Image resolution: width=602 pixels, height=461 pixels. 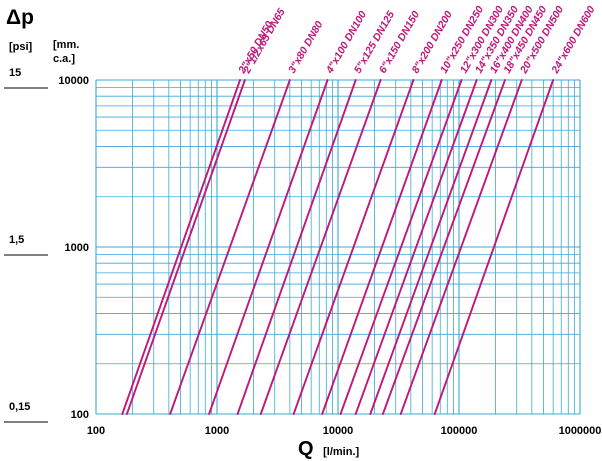 What do you see at coordinates (306, 449) in the screenshot?
I see `x-axis-symbol: Q` at bounding box center [306, 449].